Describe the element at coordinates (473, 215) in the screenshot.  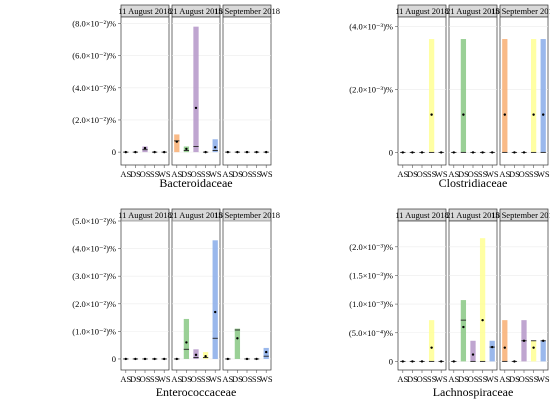
I see `facet-strip-label: 21 August 2018` at that location.